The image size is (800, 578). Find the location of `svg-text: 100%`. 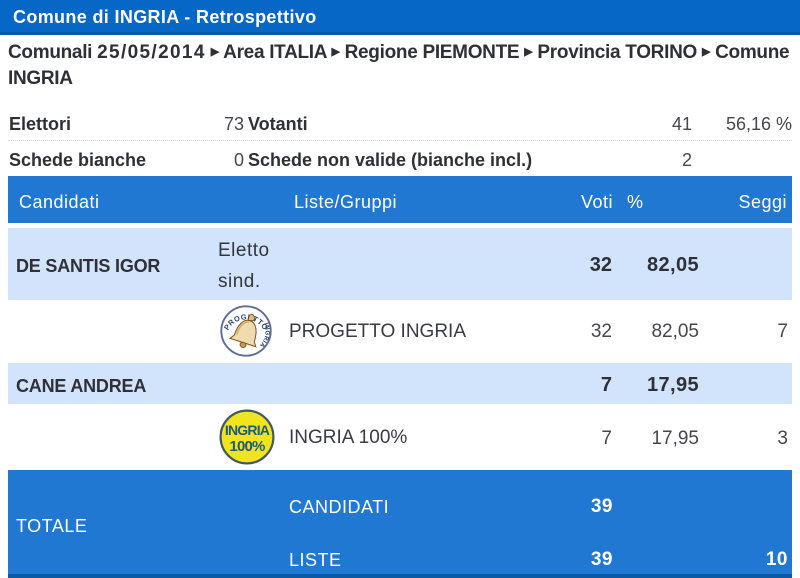

svg-text: 100% is located at coordinates (247, 446).